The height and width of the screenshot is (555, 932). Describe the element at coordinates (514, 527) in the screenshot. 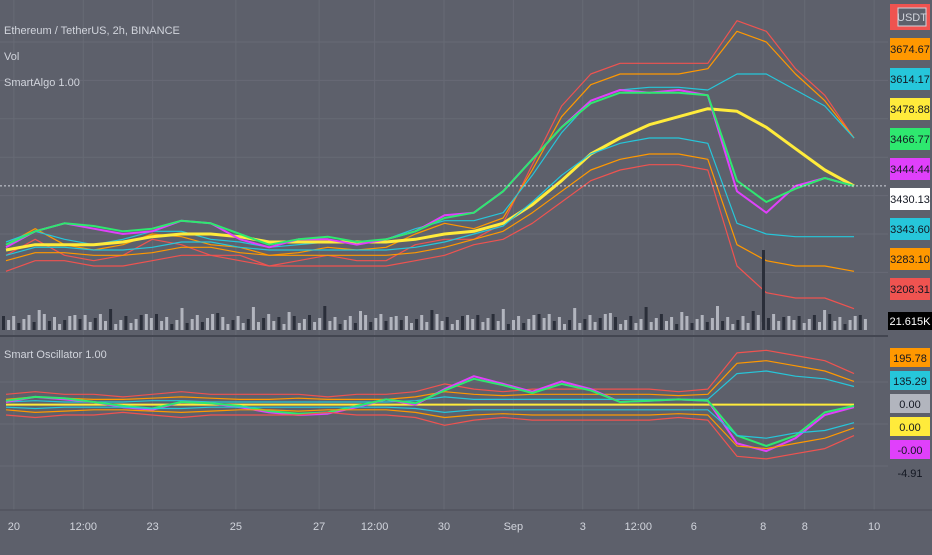

I see `time-tick-label: Sep` at that location.